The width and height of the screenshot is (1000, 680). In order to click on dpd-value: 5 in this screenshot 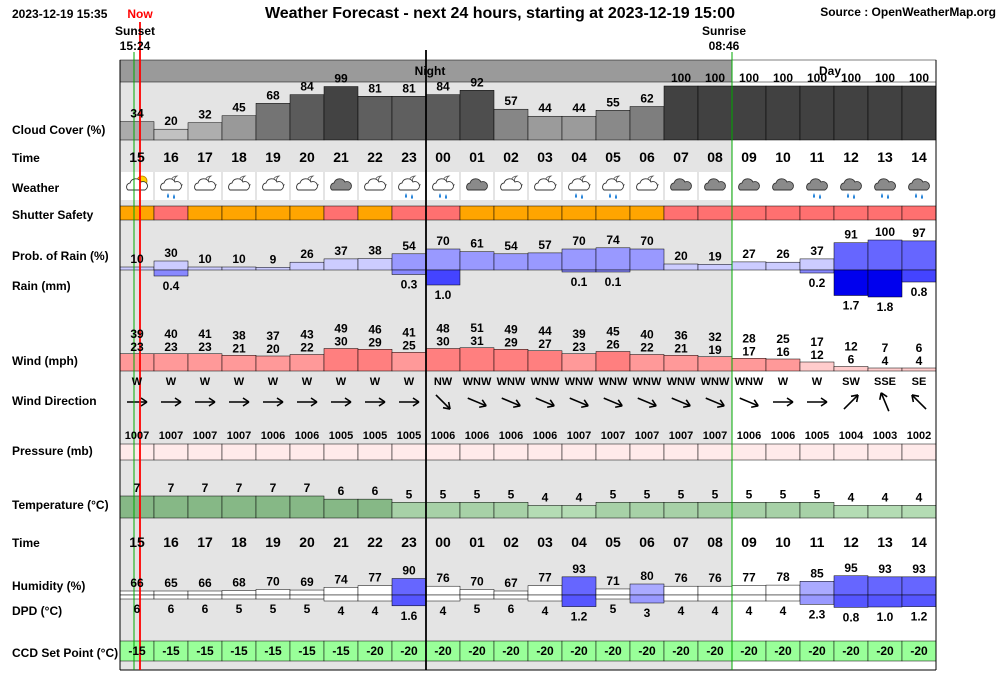, I will do `click(239, 609)`.